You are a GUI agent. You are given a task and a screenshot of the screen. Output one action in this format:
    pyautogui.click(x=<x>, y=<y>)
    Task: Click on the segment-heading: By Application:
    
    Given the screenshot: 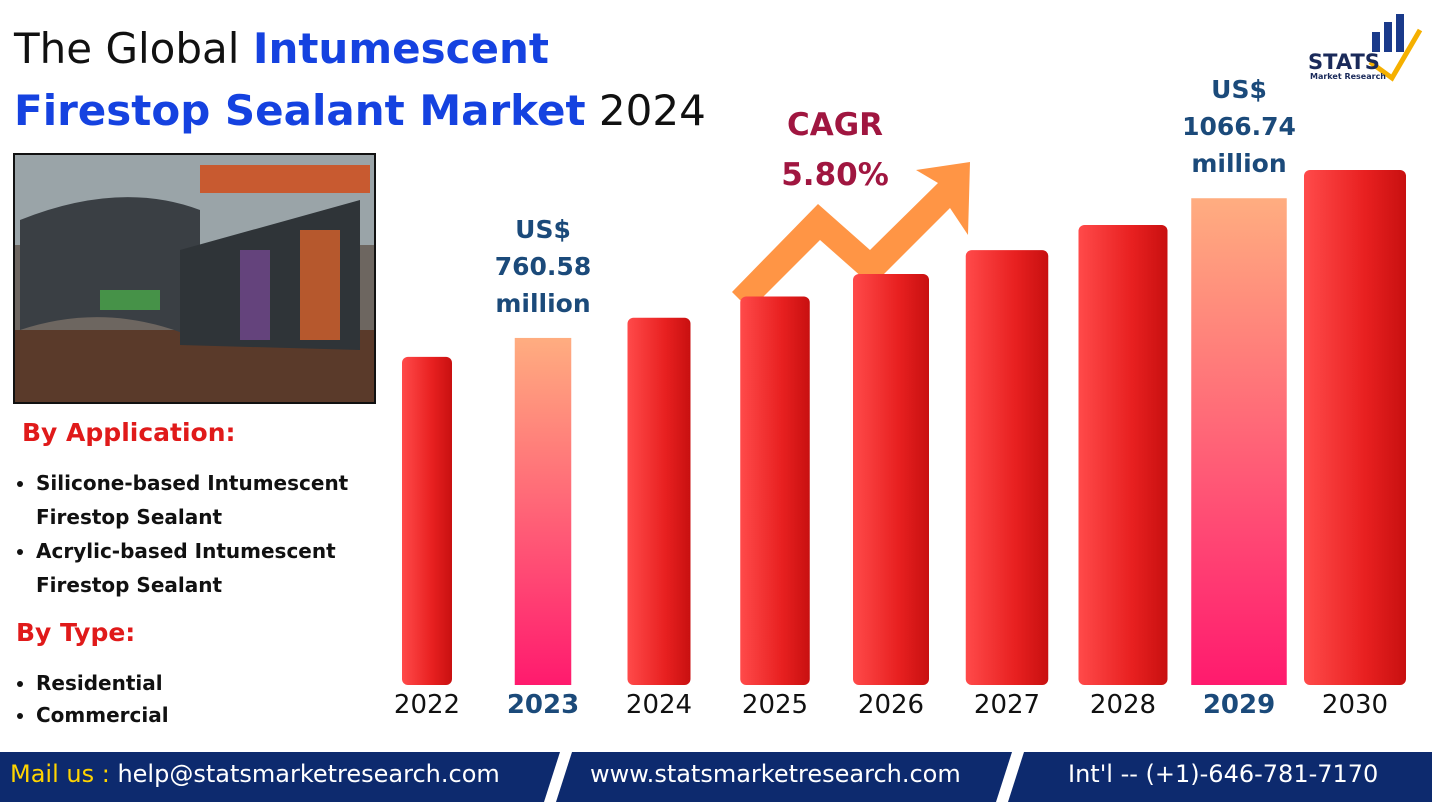 What is the action you would take?
    pyautogui.click(x=129, y=432)
    